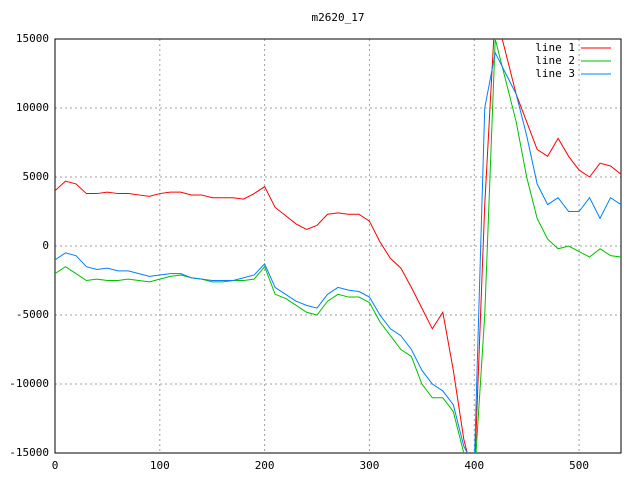 Image resolution: width=640 pixels, height=484 pixels. Describe the element at coordinates (160, 465) in the screenshot. I see `x-tick-label: 100` at that location.